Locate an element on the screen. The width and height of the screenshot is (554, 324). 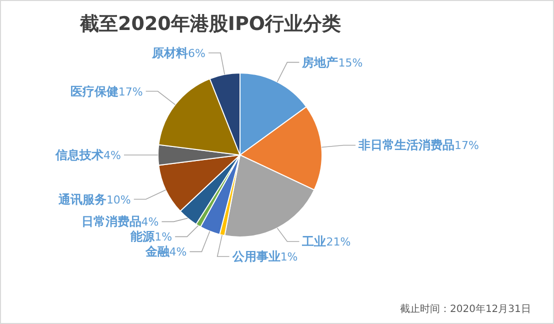
slice-label: 原材料 is located at coordinates (169, 53).